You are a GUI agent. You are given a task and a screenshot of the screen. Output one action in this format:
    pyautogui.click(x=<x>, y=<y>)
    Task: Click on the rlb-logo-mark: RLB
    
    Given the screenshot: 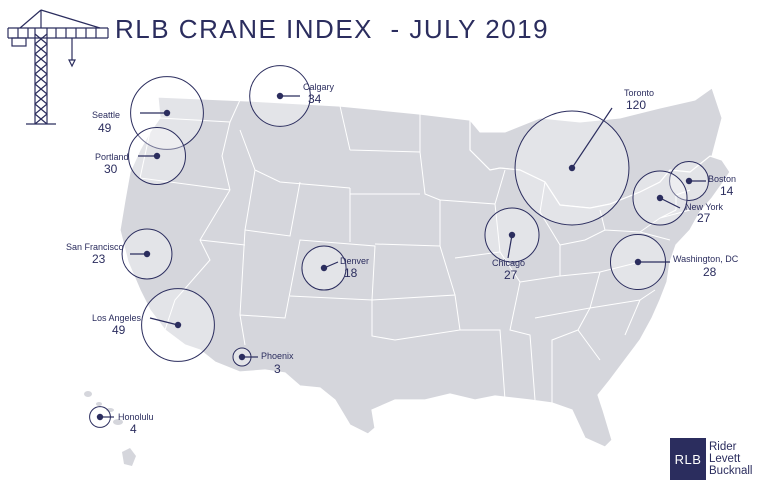 What is the action you would take?
    pyautogui.click(x=688, y=459)
    